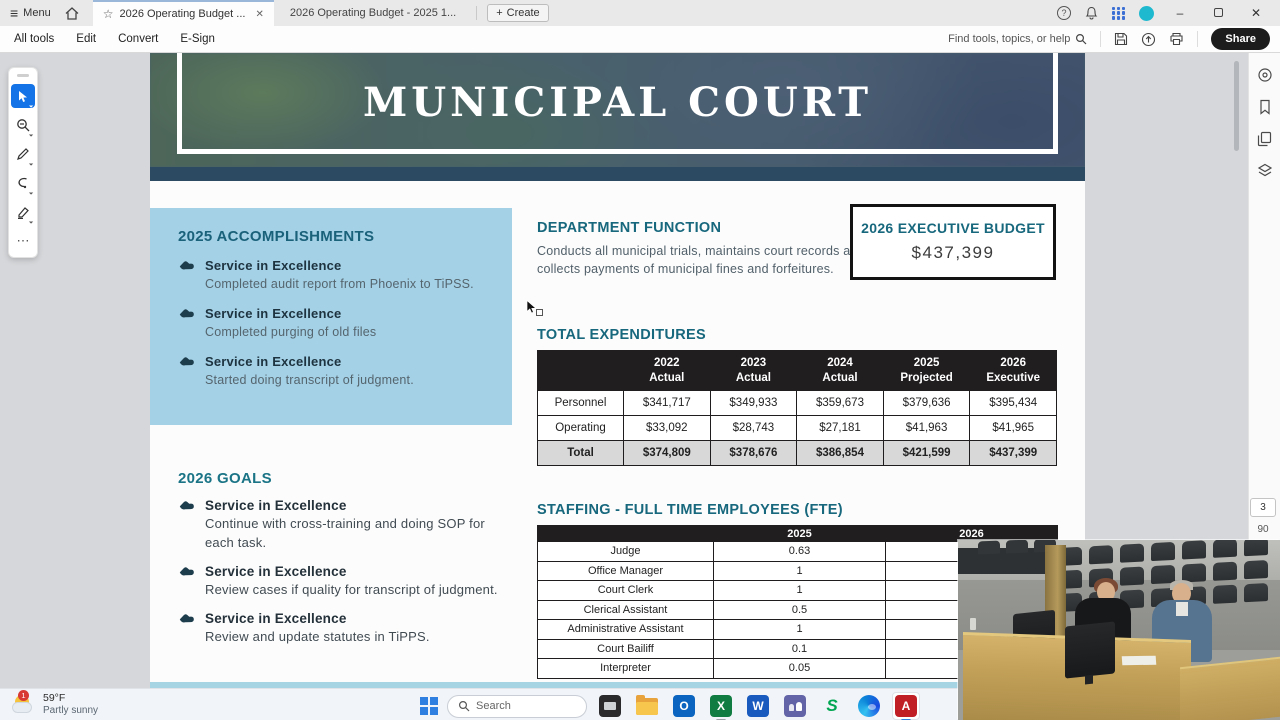  I want to click on highlighter-tool-button, so click(23, 212).